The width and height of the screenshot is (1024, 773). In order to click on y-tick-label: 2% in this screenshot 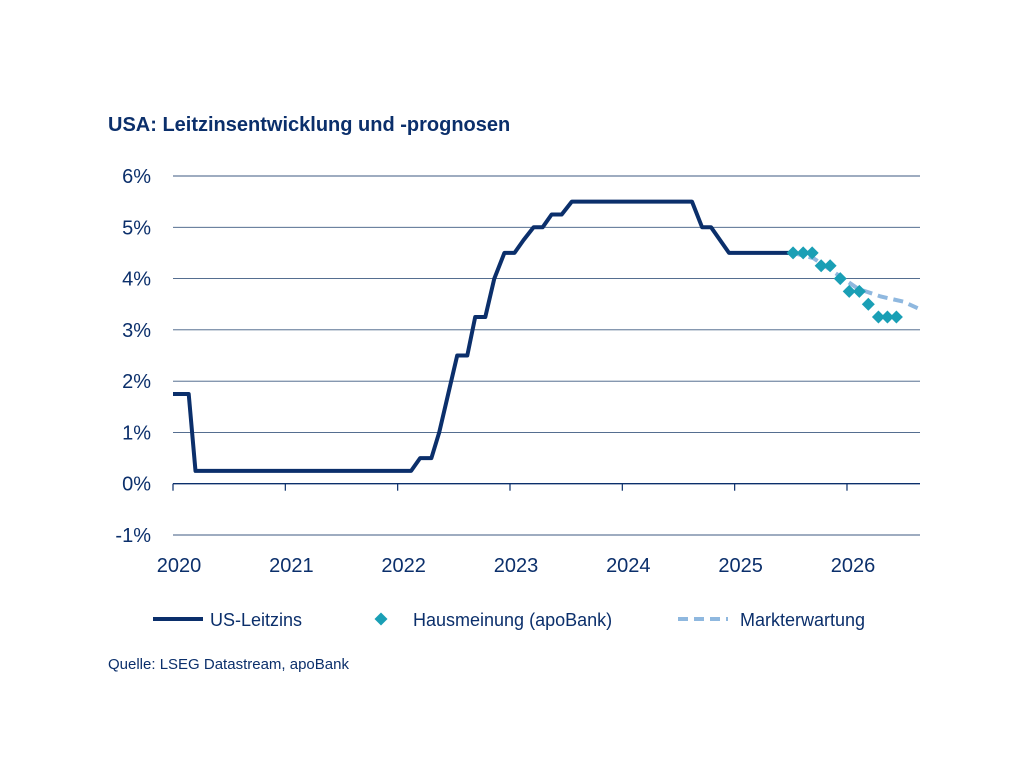, I will do `click(136, 382)`.